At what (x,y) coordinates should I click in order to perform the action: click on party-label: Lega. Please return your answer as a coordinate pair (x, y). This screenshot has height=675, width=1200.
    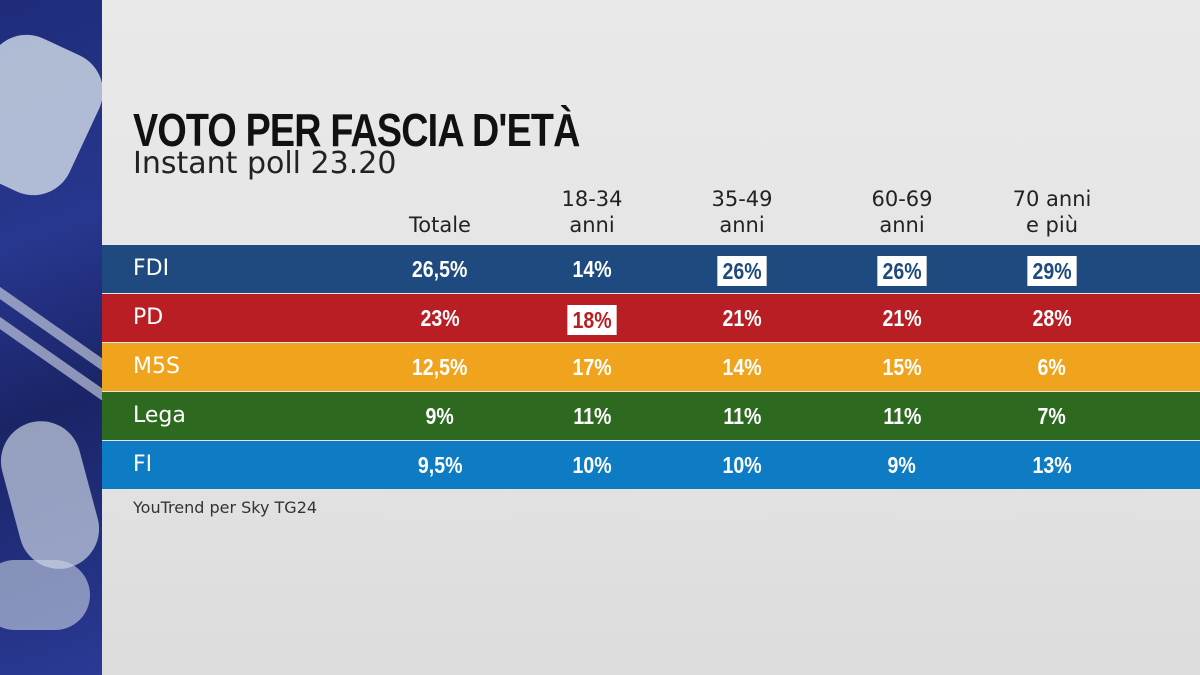
    Looking at the image, I should click on (159, 415).